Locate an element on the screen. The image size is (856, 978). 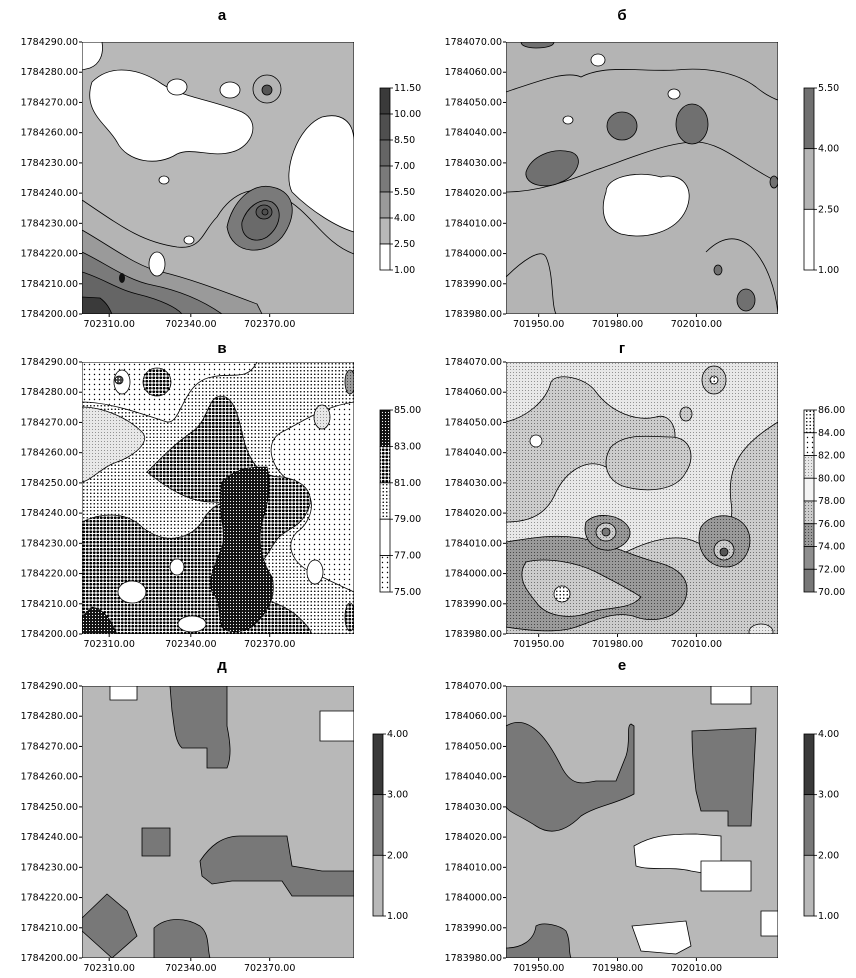
panel-v-title: в is located at coordinates (221, 348).